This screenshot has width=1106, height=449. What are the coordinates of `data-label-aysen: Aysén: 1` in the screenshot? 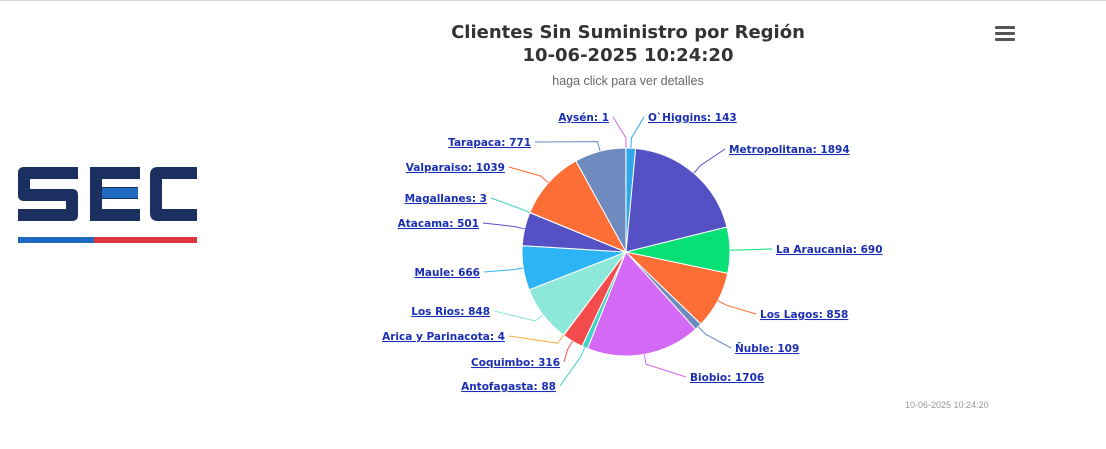 It's located at (583, 118).